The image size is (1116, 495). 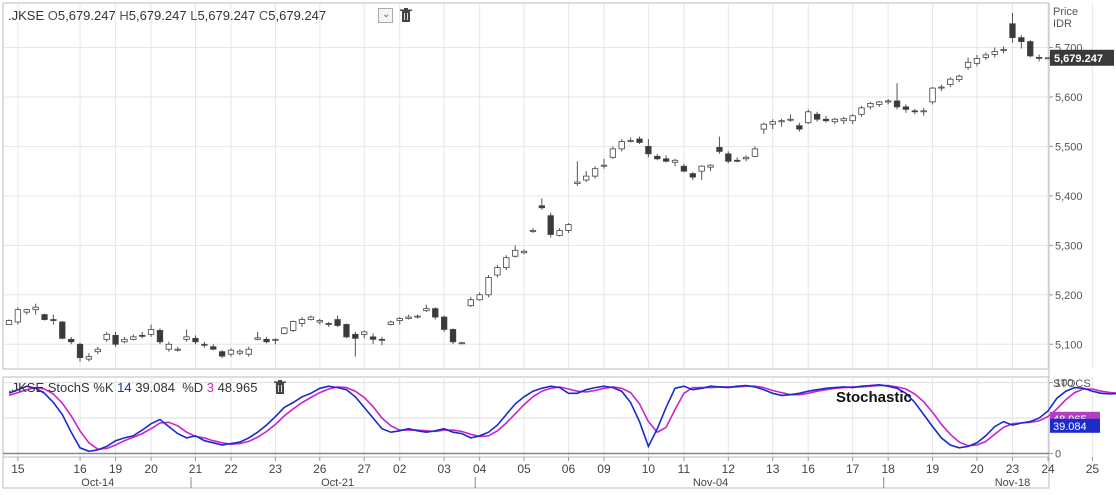 What do you see at coordinates (226, 15) in the screenshot?
I see `low-value: 5,679.247` at bounding box center [226, 15].